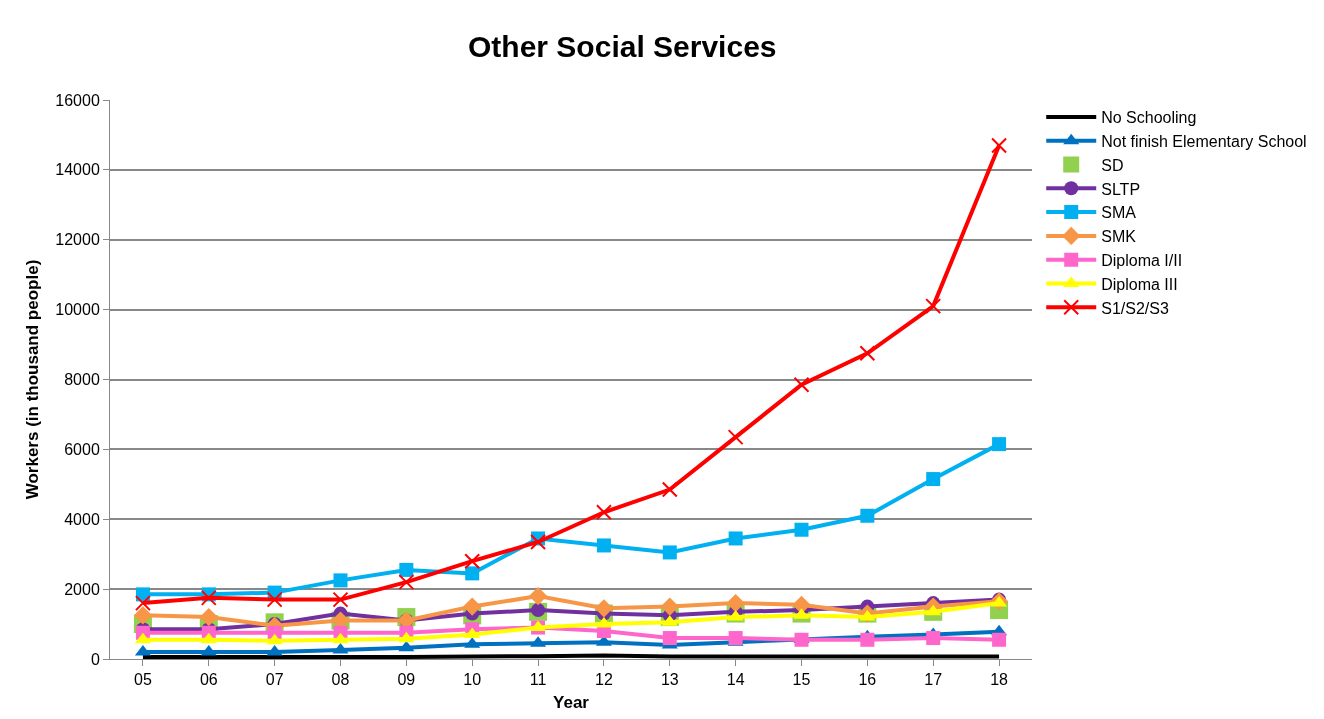  Describe the element at coordinates (82, 589) in the screenshot. I see `y-tick-label: 2000` at that location.